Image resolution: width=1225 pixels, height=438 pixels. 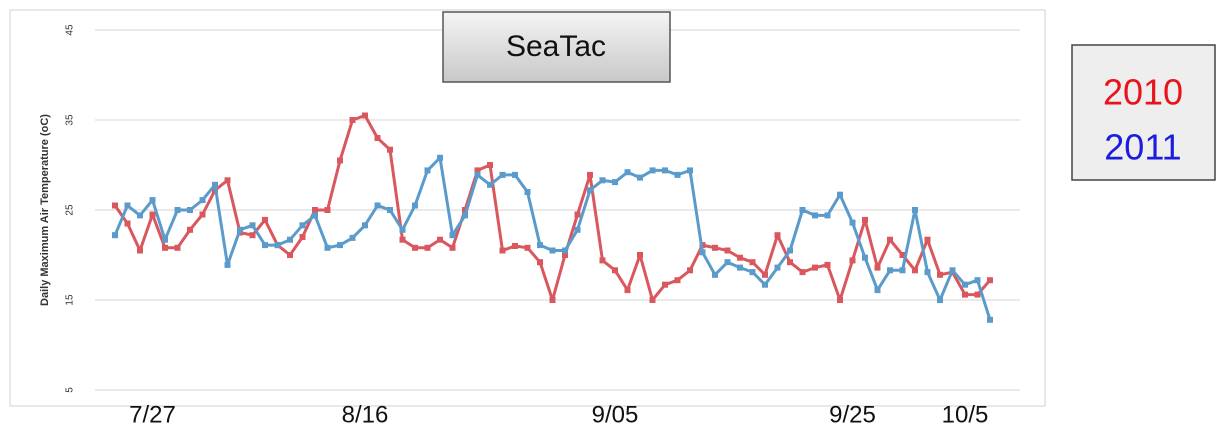 What do you see at coordinates (70, 300) in the screenshot?
I see `y-tick-label: 15` at bounding box center [70, 300].